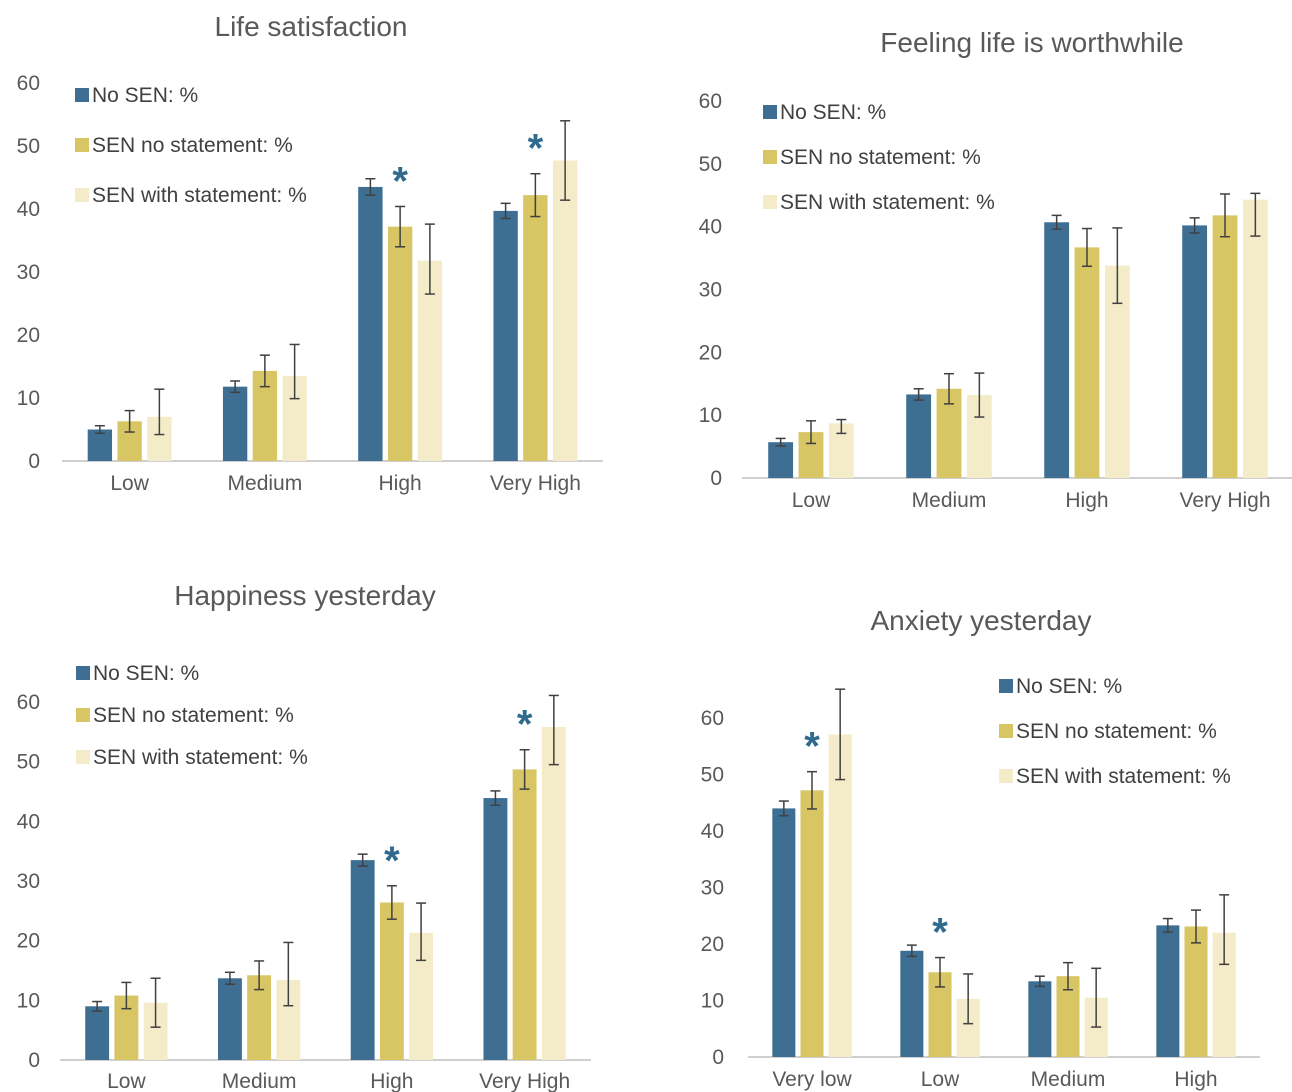 The width and height of the screenshot is (1292, 1092). I want to click on category-label: Very High, so click(1224, 500).